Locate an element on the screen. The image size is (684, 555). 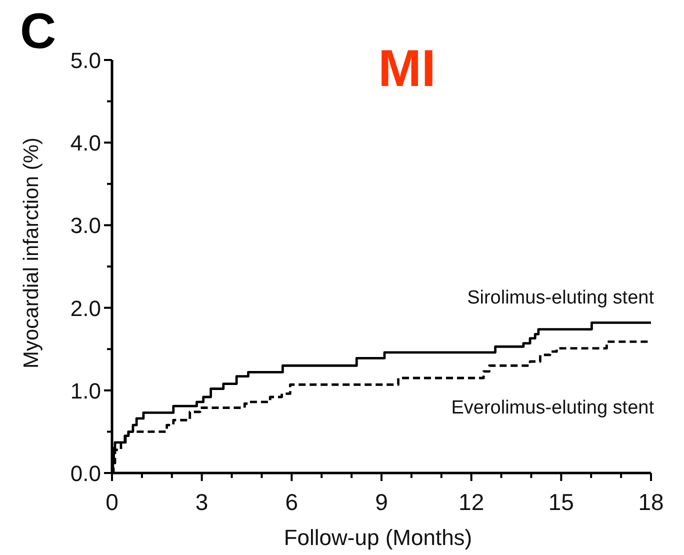
y-tick-label: 4.0 is located at coordinates (85, 143).